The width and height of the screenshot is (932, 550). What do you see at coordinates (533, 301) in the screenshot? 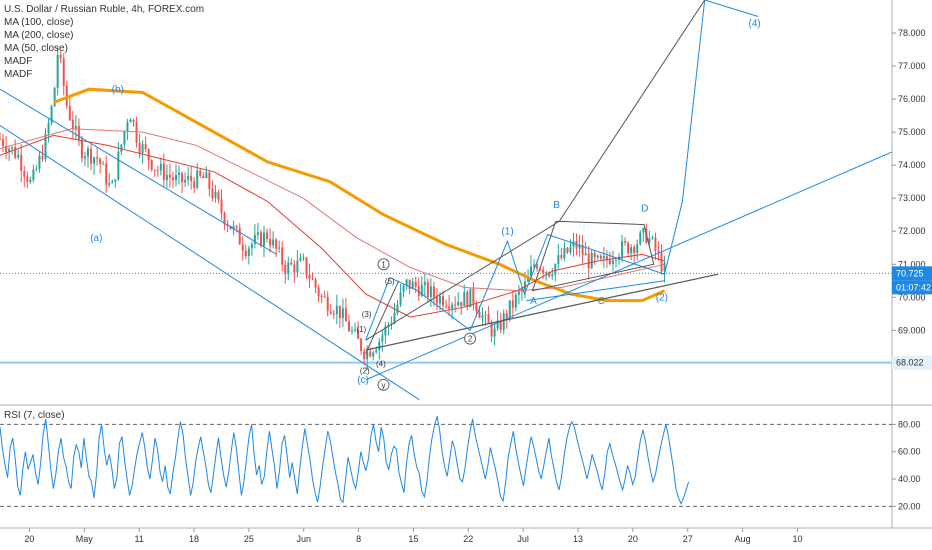
I see `wave-label: A` at bounding box center [533, 301].